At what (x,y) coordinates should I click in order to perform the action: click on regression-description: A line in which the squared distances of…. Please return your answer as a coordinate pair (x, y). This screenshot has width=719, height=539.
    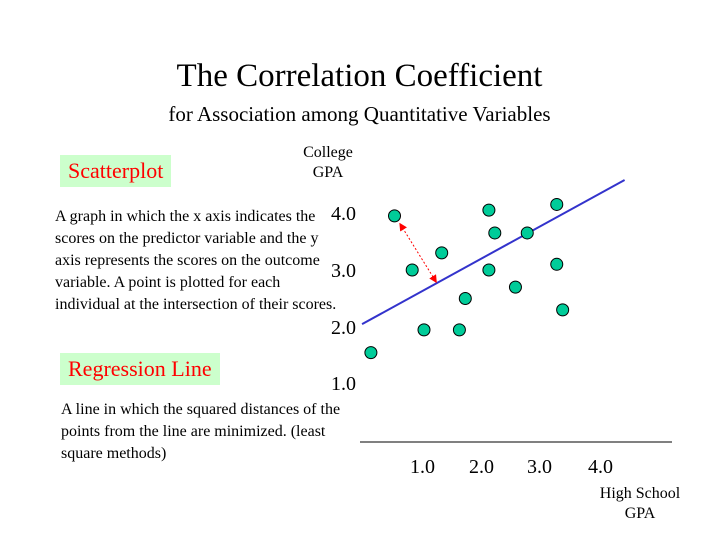
    Looking at the image, I should click on (201, 431).